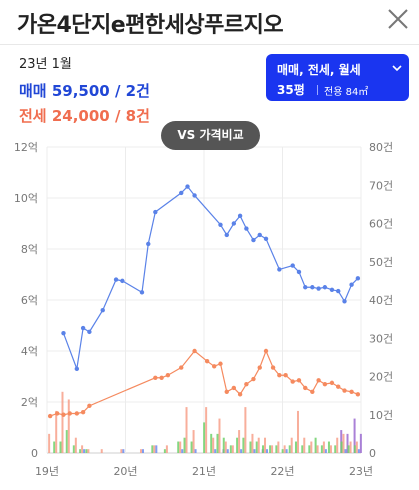  Describe the element at coordinates (282, 471) in the screenshot. I see `x-tick-label: 22년` at that location.